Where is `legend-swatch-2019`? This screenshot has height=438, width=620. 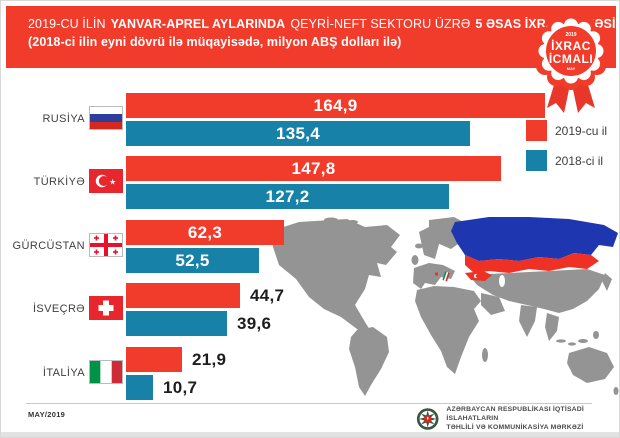
legend-swatch-2019 is located at coordinates (536, 130).